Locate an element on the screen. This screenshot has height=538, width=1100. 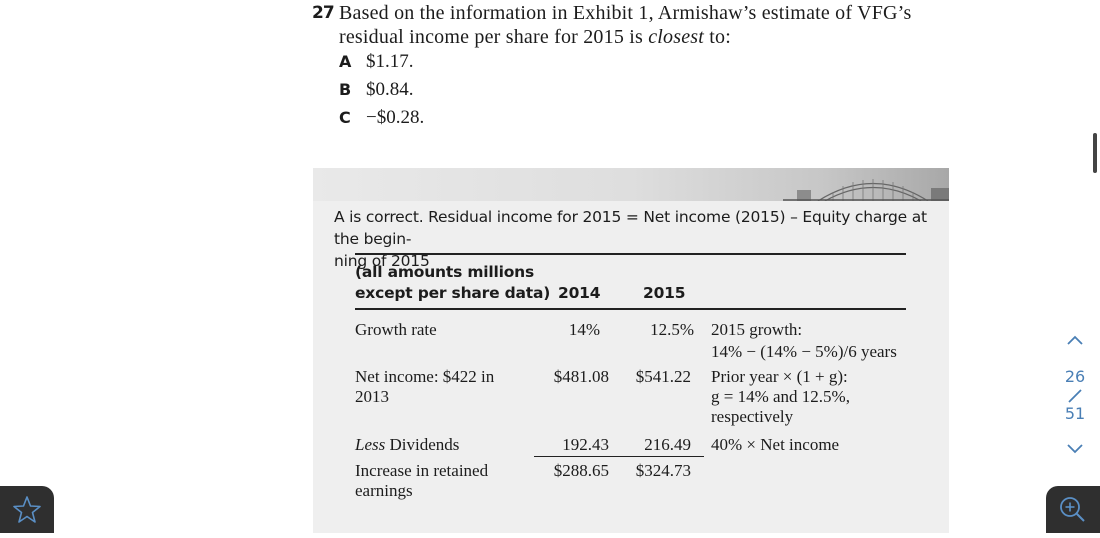
row-retained-2014: $288.65 is located at coordinates (581, 470).